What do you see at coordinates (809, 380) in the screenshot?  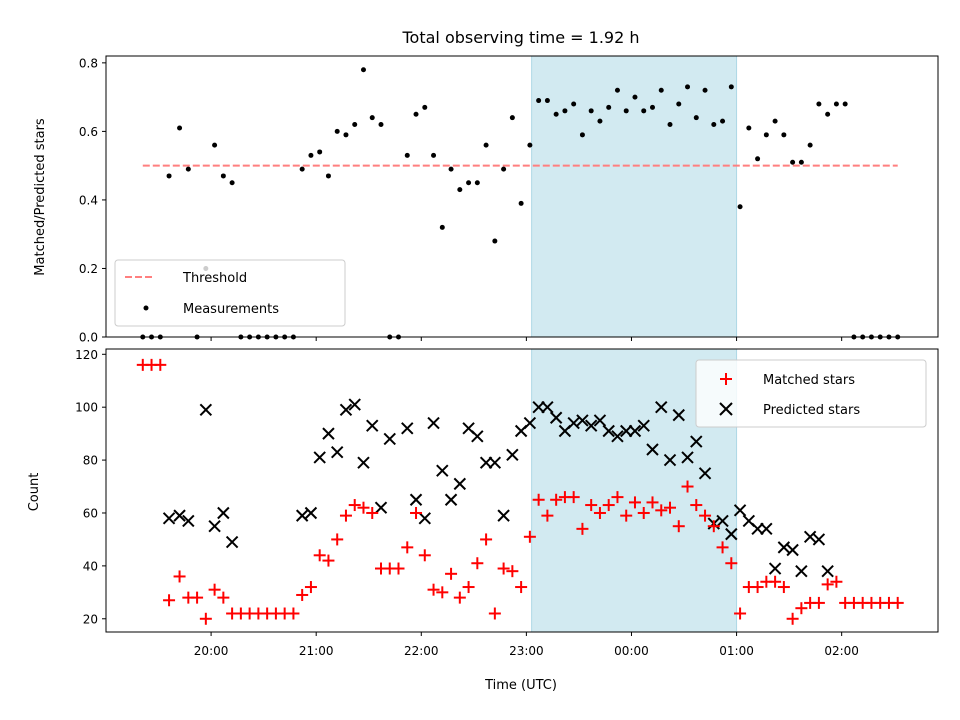 I see `legend-matched-label: Matched stars` at bounding box center [809, 380].